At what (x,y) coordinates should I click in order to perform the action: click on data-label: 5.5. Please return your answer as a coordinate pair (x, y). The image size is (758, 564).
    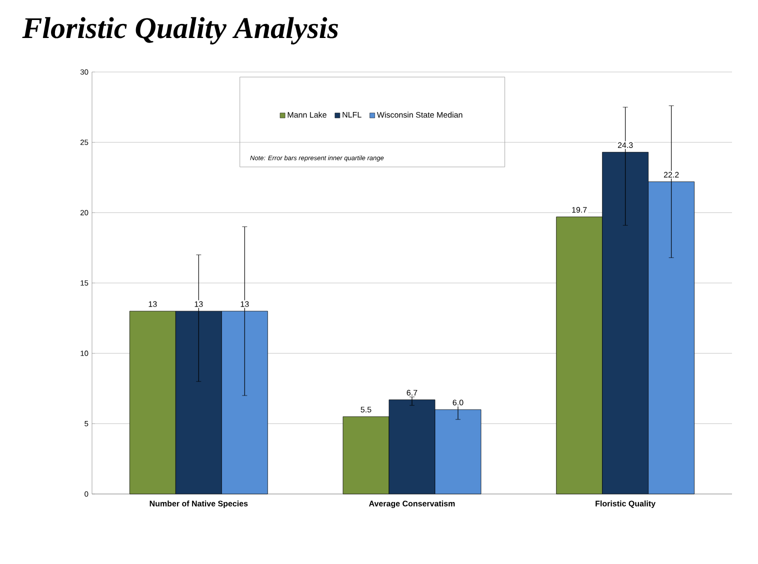
    Looking at the image, I should click on (366, 409).